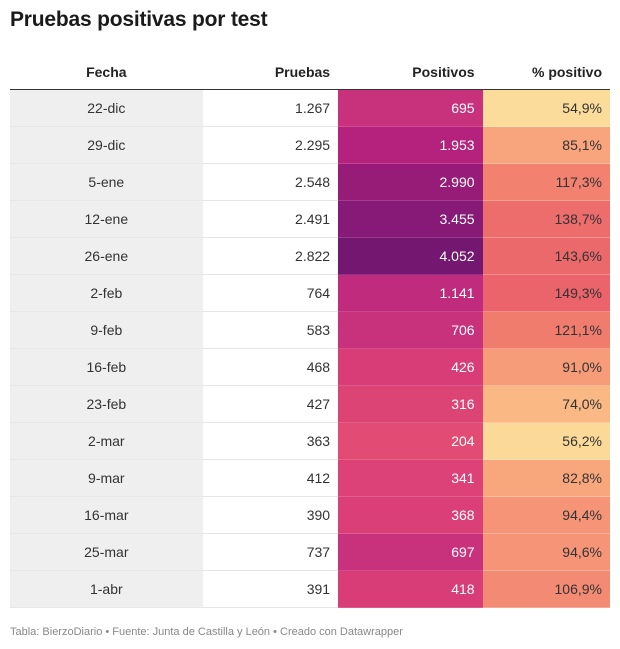 Image resolution: width=620 pixels, height=649 pixels. Describe the element at coordinates (410, 145) in the screenshot. I see `cell-positivos: 1.953` at that location.